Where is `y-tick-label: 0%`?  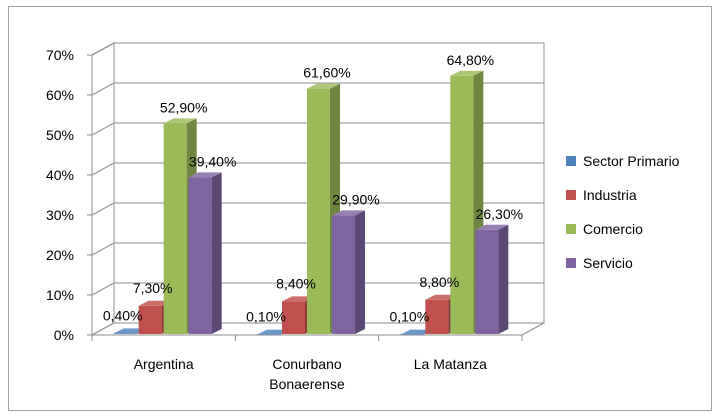
y-tick-label: 0% is located at coordinates (64, 335).